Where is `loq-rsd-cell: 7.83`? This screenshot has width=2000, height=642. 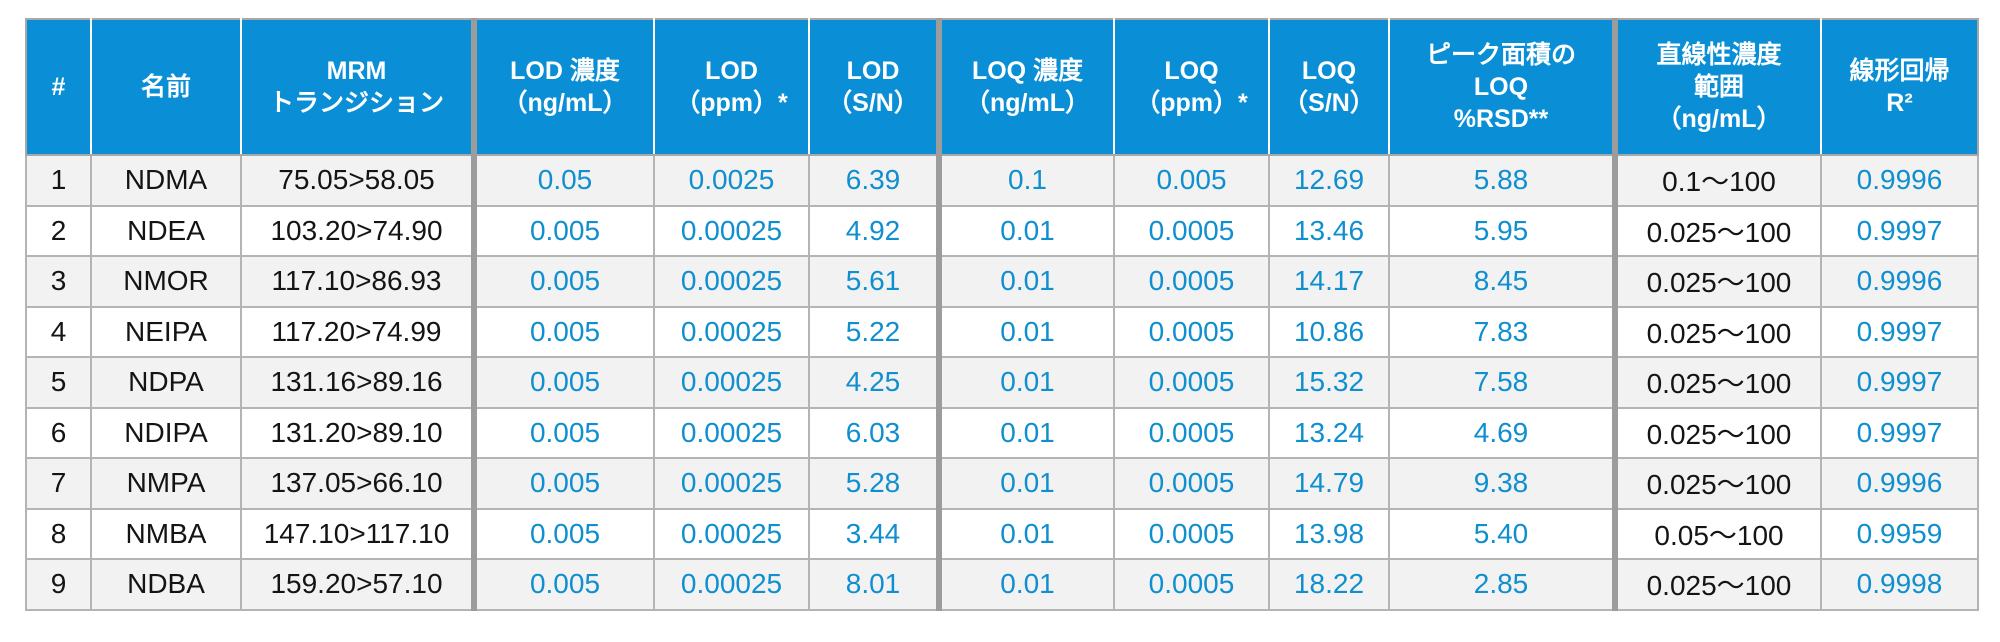
loq-rsd-cell: 7.83 is located at coordinates (1502, 331).